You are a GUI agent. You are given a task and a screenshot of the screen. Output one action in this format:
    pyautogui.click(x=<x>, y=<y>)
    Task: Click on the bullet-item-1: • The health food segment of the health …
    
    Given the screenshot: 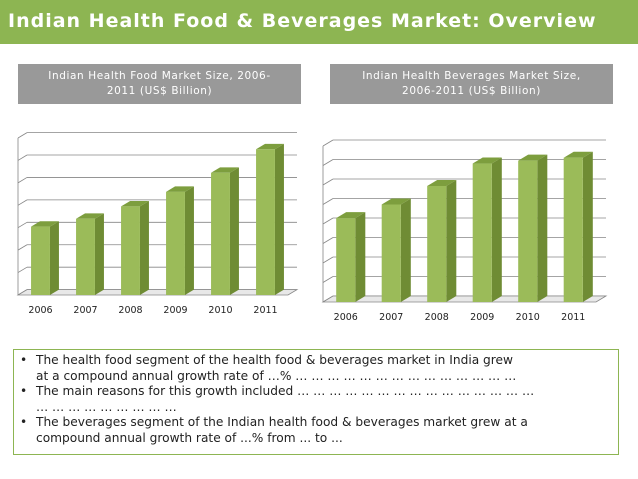 What is the action you would take?
    pyautogui.click(x=317, y=368)
    